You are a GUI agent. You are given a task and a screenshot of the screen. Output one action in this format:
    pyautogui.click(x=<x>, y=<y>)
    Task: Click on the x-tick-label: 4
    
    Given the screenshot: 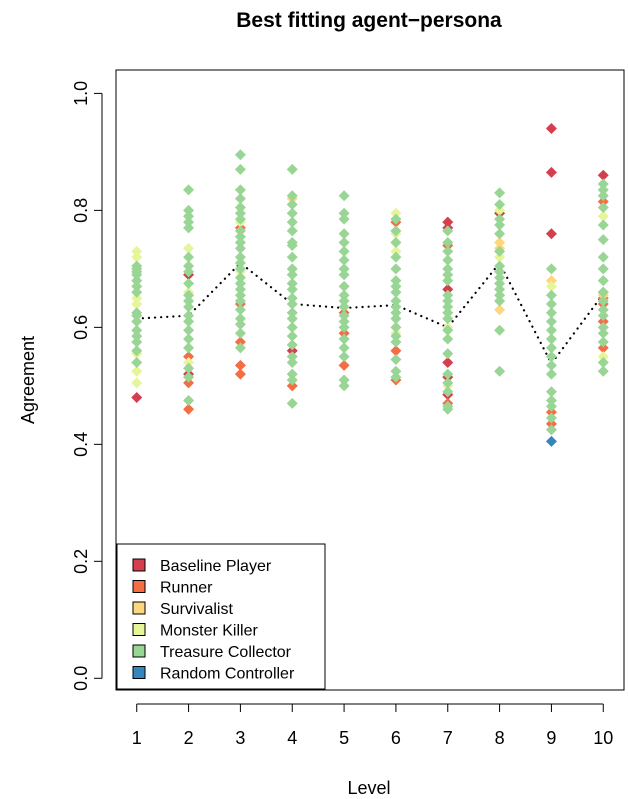 What is the action you would take?
    pyautogui.click(x=292, y=738)
    